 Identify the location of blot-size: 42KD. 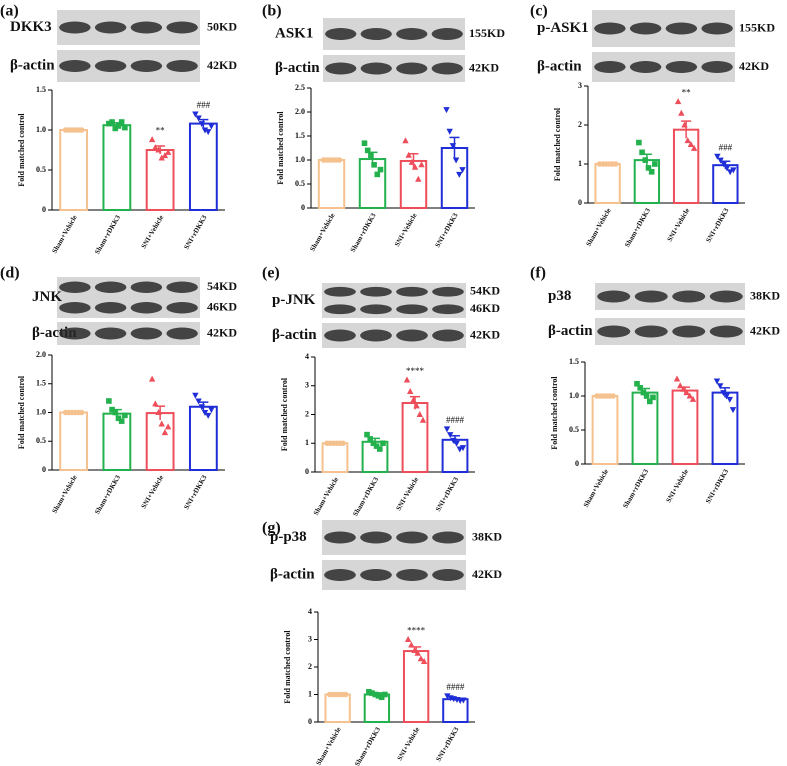
(222, 332).